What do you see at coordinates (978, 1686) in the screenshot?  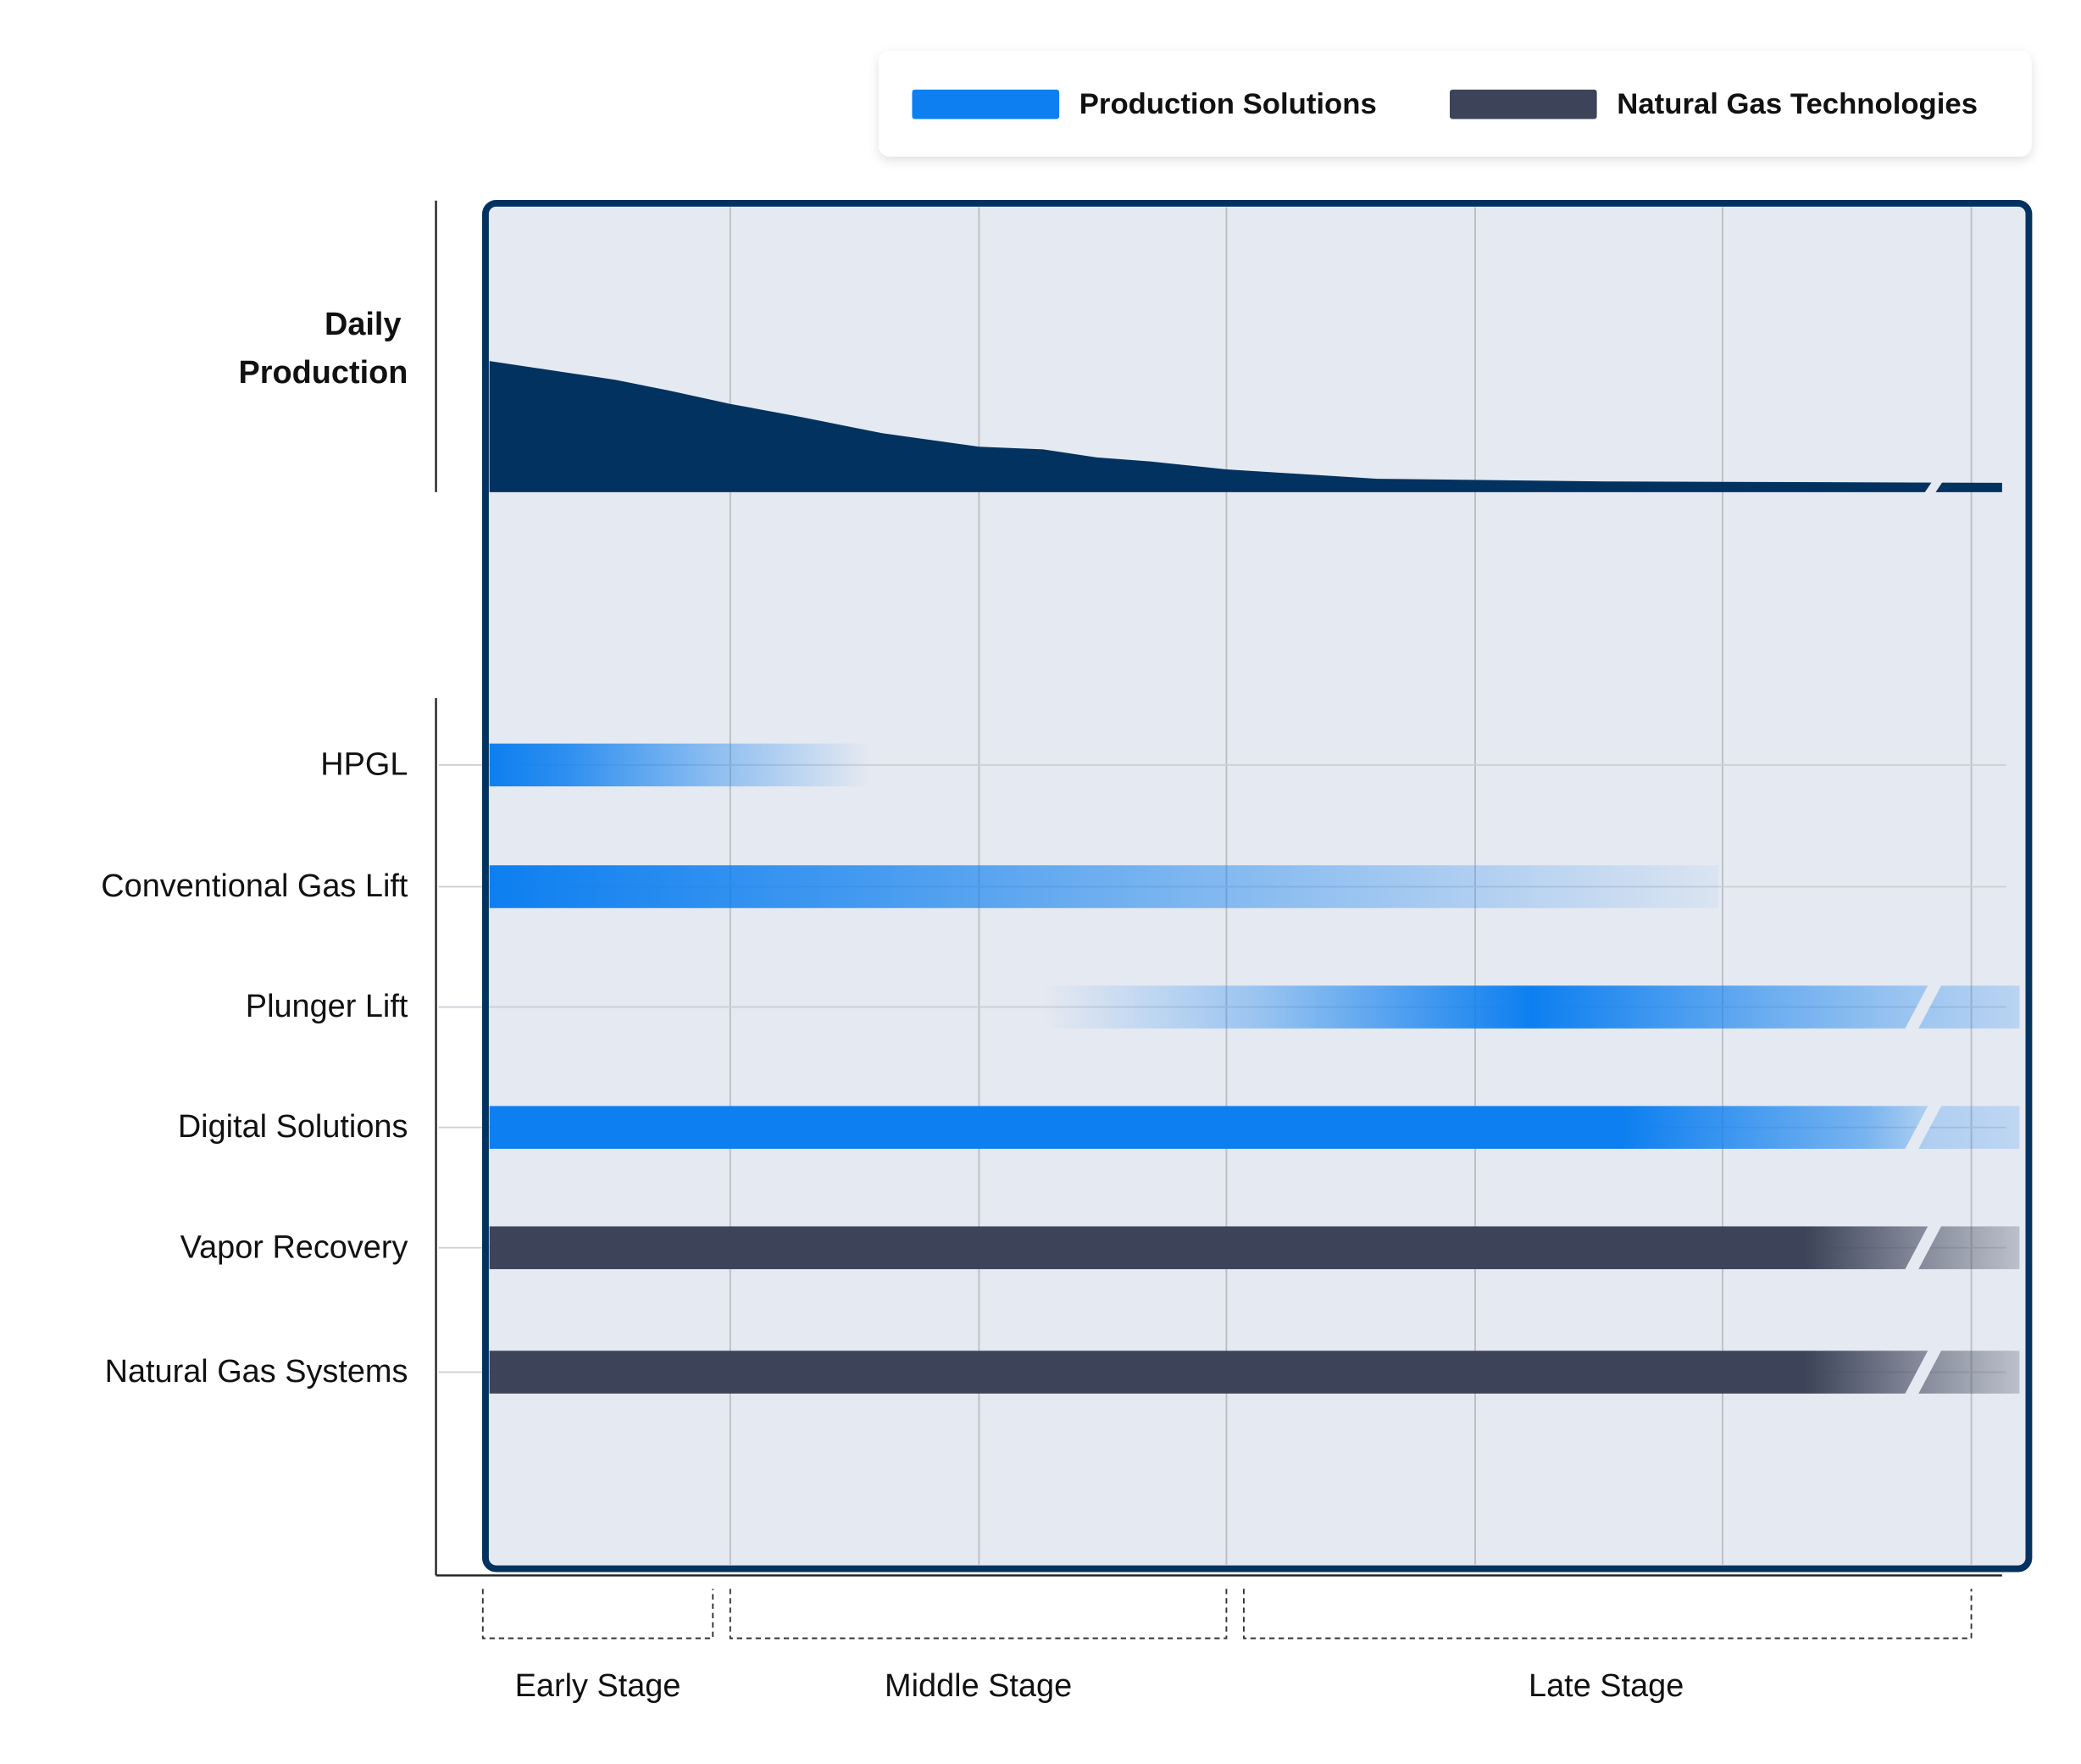 I see `stage-label: Middle Stage` at bounding box center [978, 1686].